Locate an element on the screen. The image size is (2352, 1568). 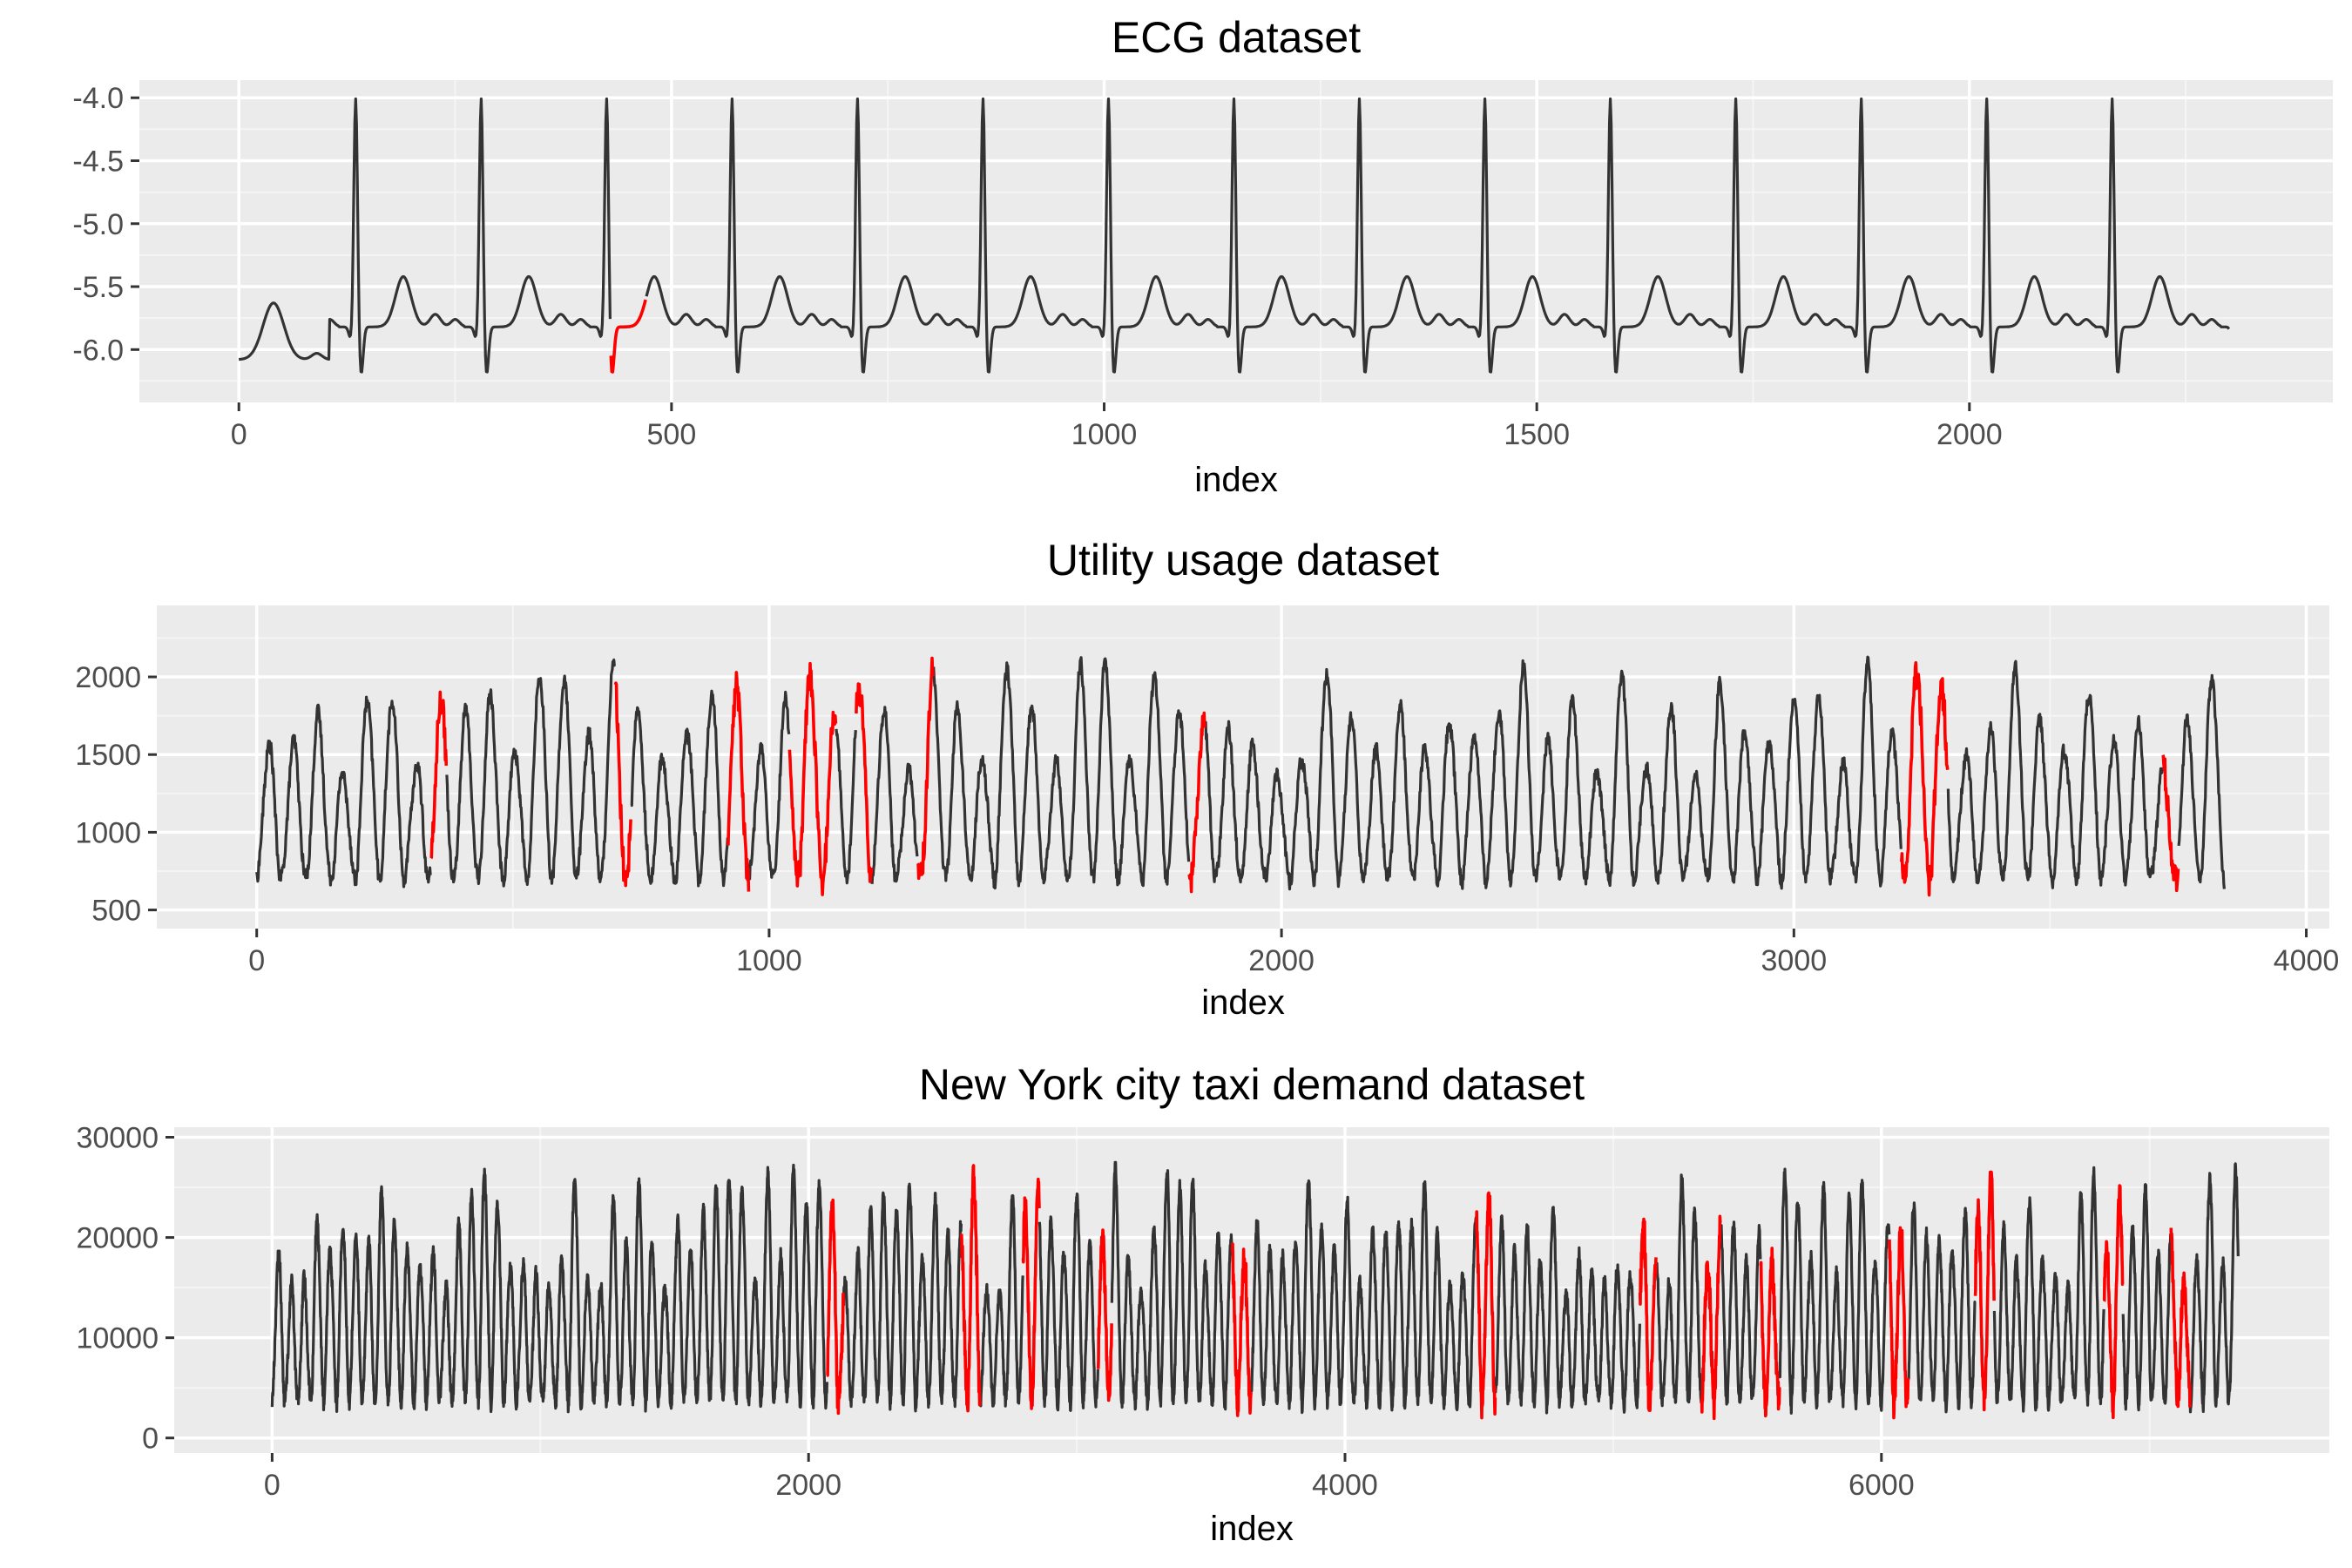
y-tick-label: -5.5 is located at coordinates (98, 287).